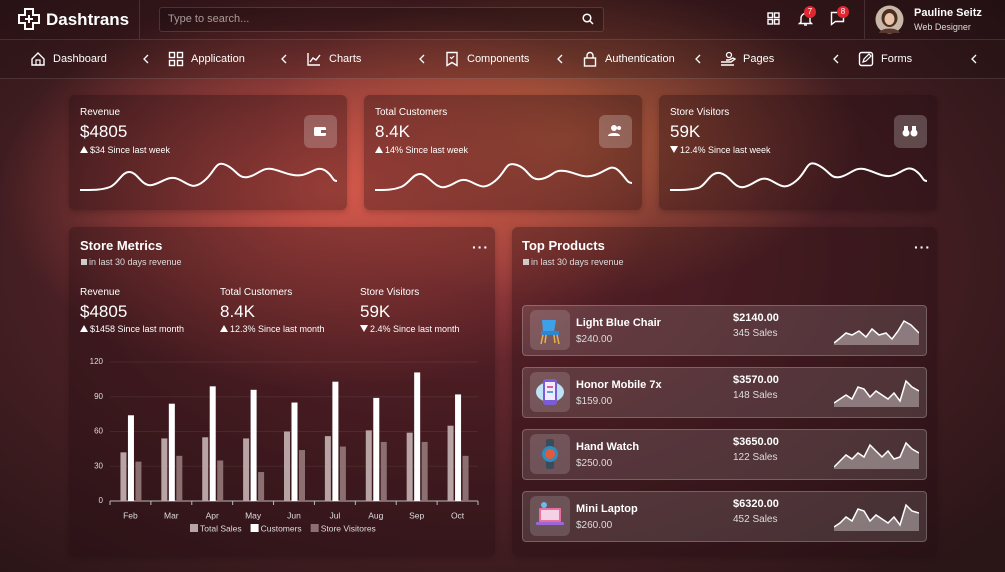  I want to click on y-tick-label: 90, so click(98, 396).